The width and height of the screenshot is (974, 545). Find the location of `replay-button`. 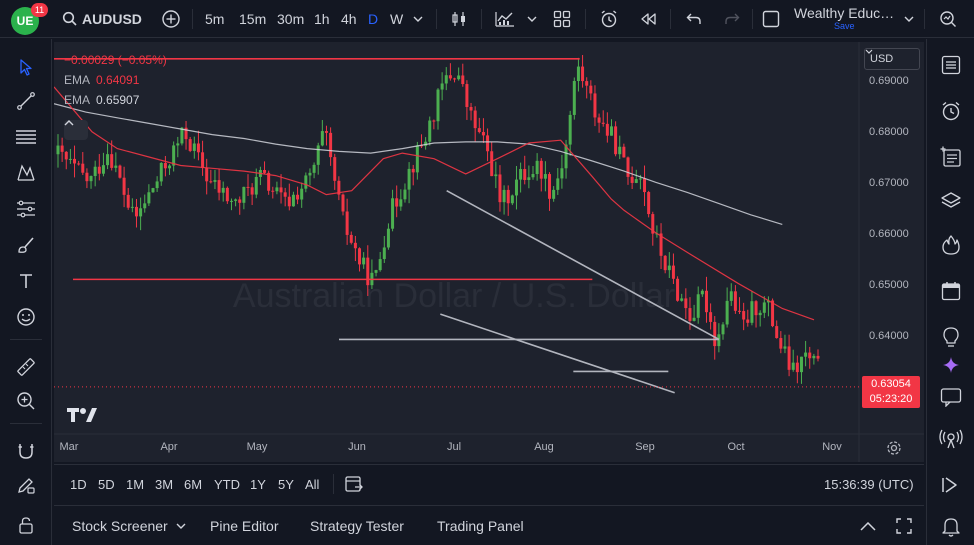

replay-button is located at coordinates (648, 19).